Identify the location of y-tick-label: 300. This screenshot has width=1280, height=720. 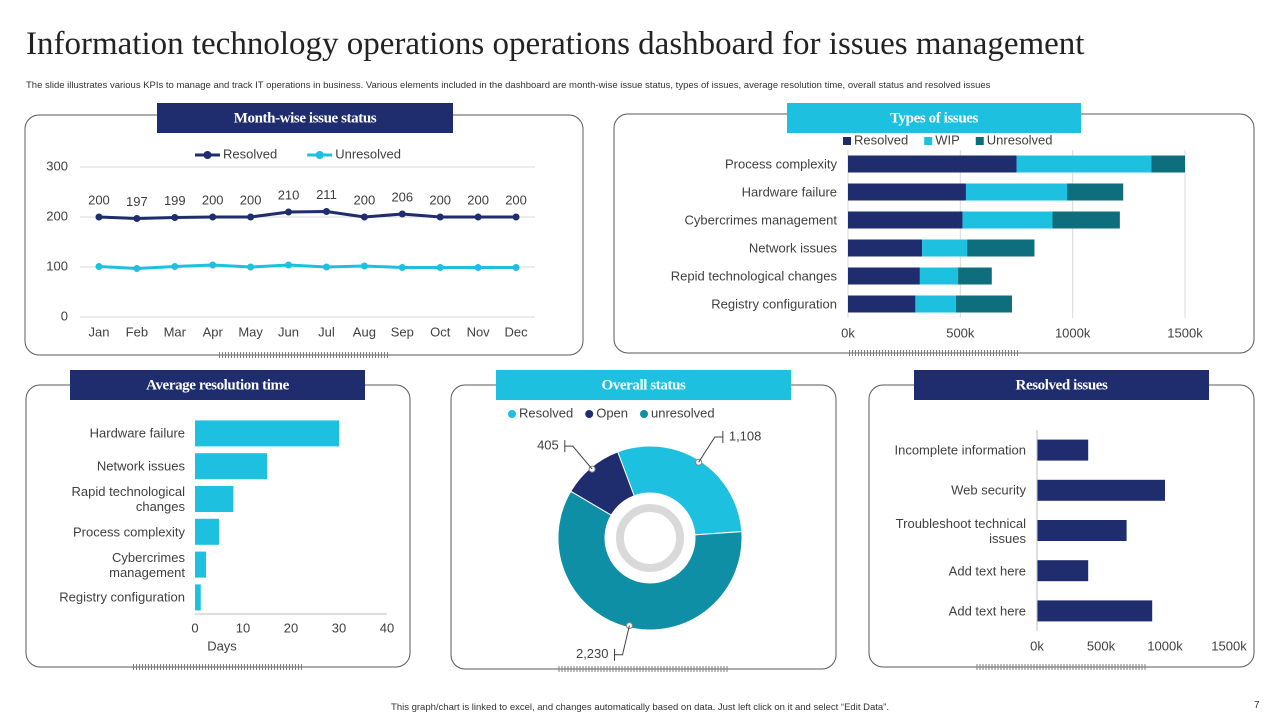
(57, 165).